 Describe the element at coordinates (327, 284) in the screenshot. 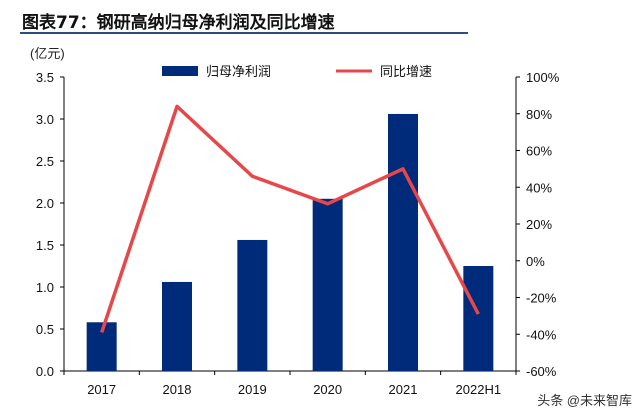

I see `bar-2020` at that location.